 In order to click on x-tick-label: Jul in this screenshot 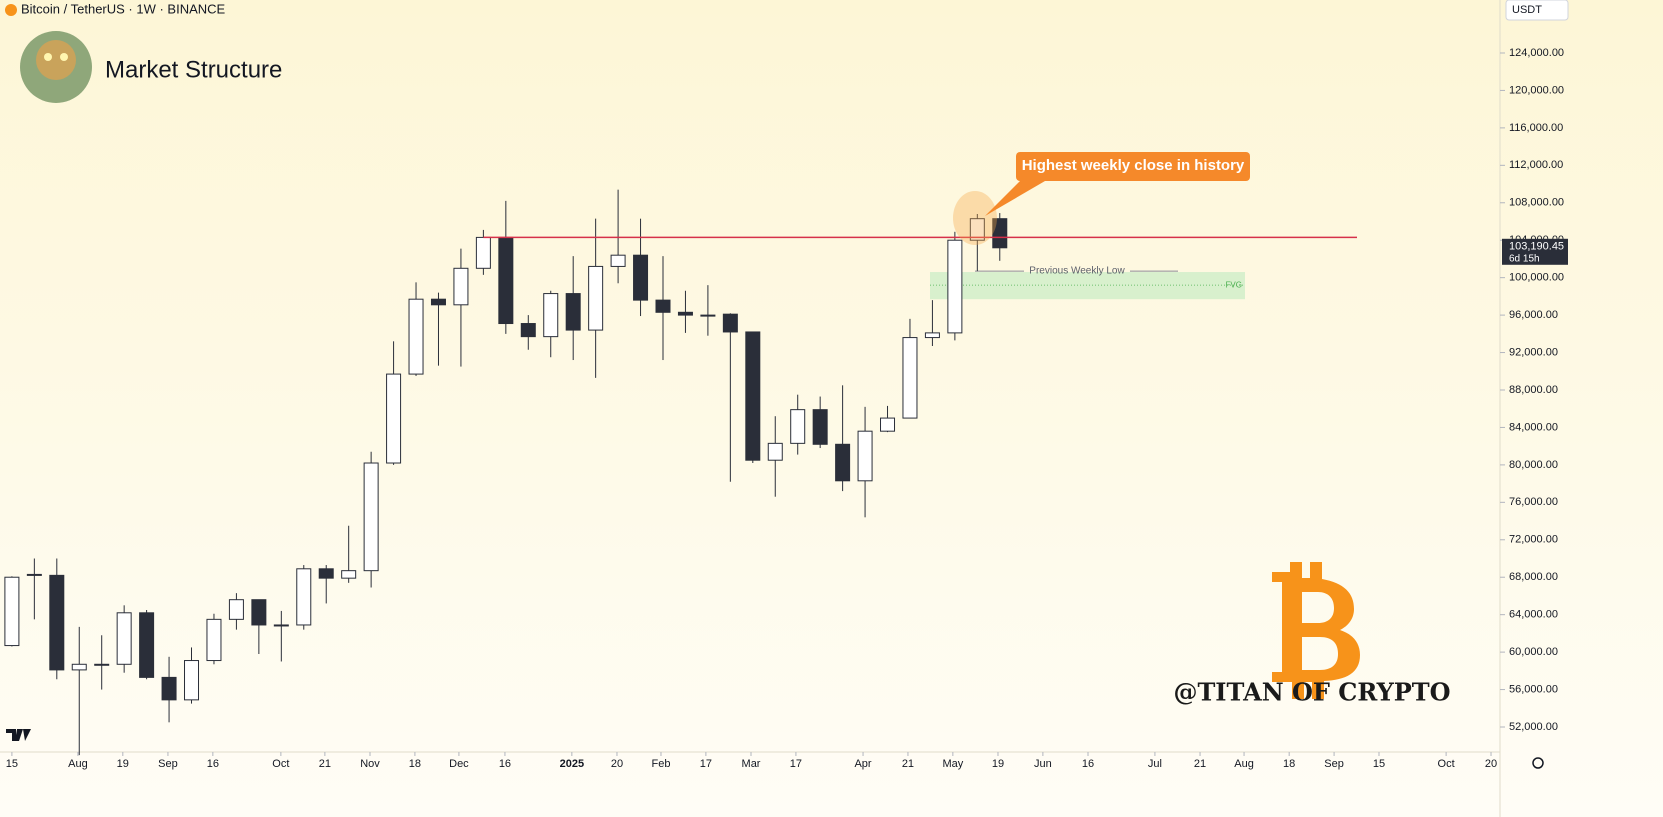, I will do `click(1155, 764)`.